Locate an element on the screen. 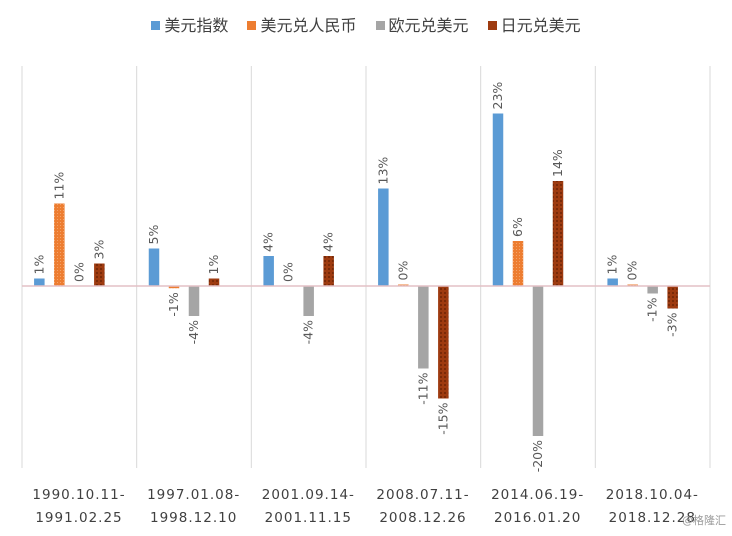 Image resolution: width=732 pixels, height=536 pixels. data-label: 14% is located at coordinates (557, 163).